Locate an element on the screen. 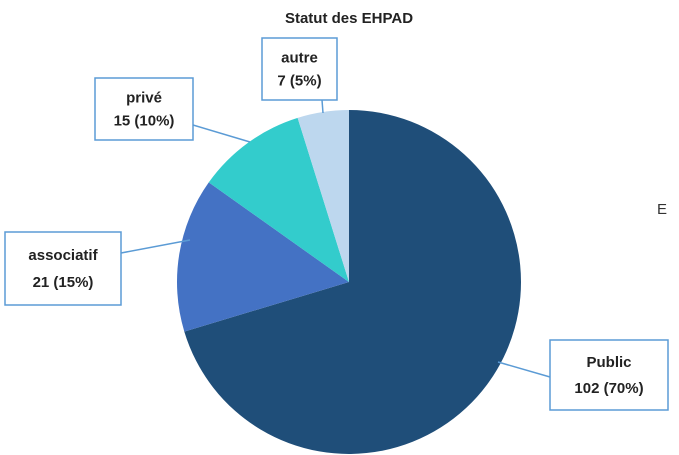  slice-label: privé is located at coordinates (144, 97).